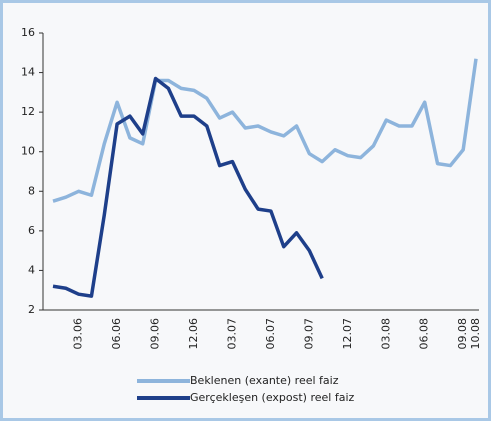  Describe the element at coordinates (28, 72) in the screenshot. I see `y-tick-label: 14` at that location.